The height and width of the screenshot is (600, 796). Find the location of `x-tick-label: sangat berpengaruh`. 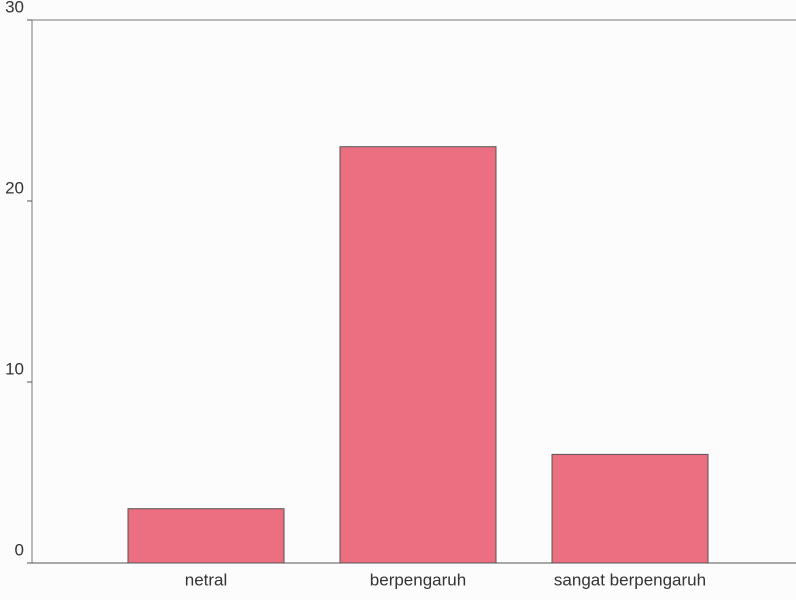

x-tick-label: sangat berpengaruh is located at coordinates (630, 579).